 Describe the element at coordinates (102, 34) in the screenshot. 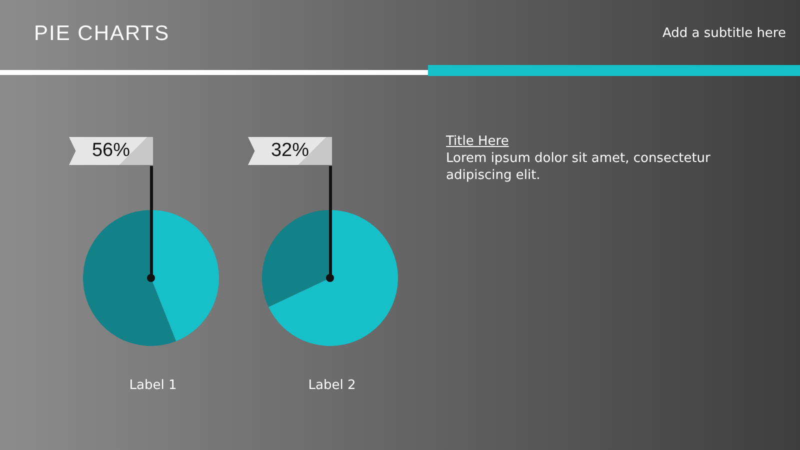

I see `text: PIE CHARTS` at that location.